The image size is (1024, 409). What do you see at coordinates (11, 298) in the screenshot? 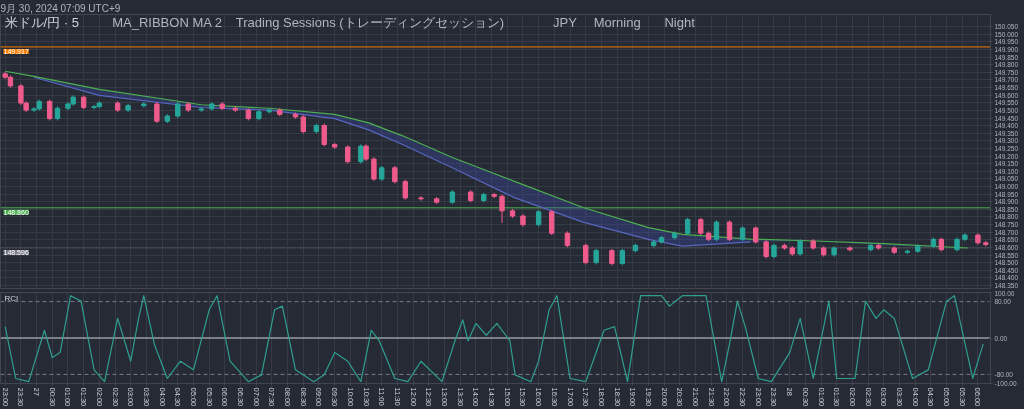
I see `chart-title: RCI` at bounding box center [11, 298].